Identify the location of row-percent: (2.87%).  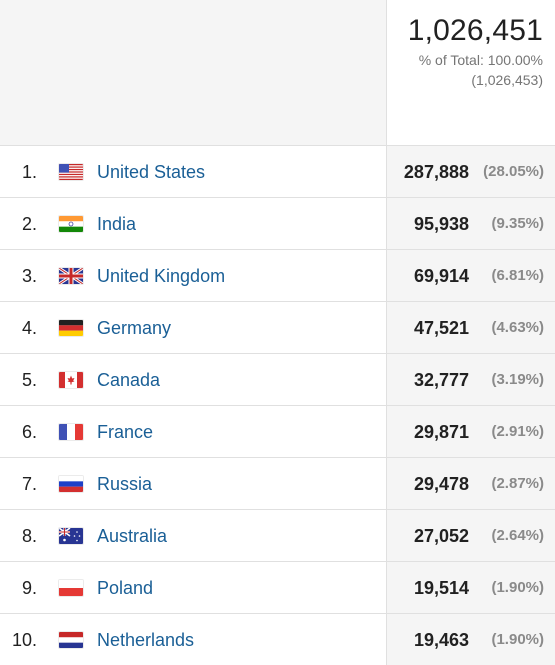
(517, 483).